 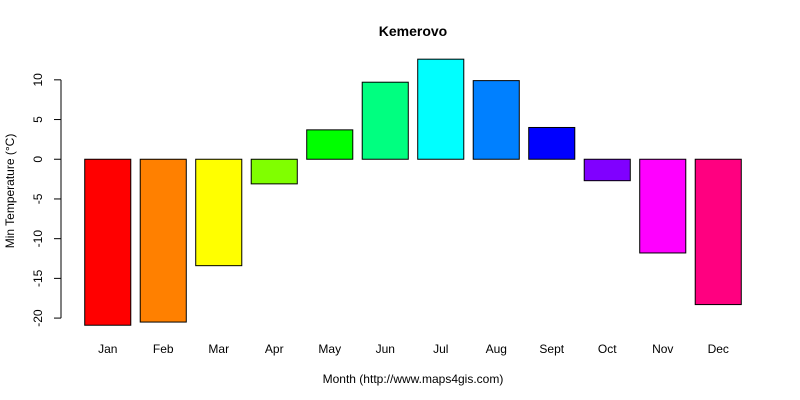 What do you see at coordinates (46, 200) in the screenshot?
I see `y-axis: -20 -15 -10 -5 0 5 10` at bounding box center [46, 200].